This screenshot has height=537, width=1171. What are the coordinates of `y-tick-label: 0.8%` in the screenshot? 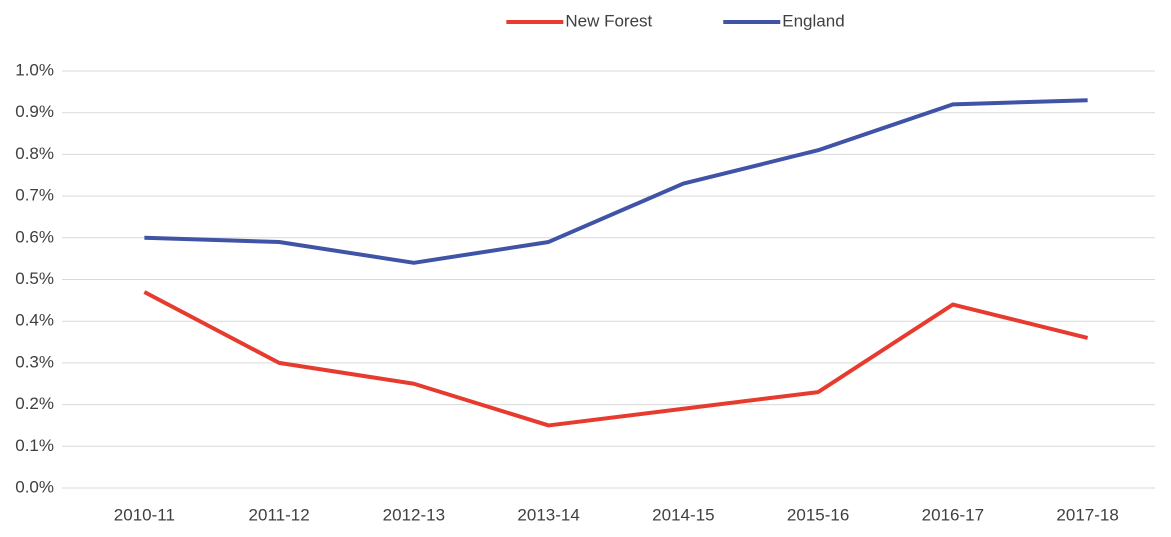 It's located at (34, 153).